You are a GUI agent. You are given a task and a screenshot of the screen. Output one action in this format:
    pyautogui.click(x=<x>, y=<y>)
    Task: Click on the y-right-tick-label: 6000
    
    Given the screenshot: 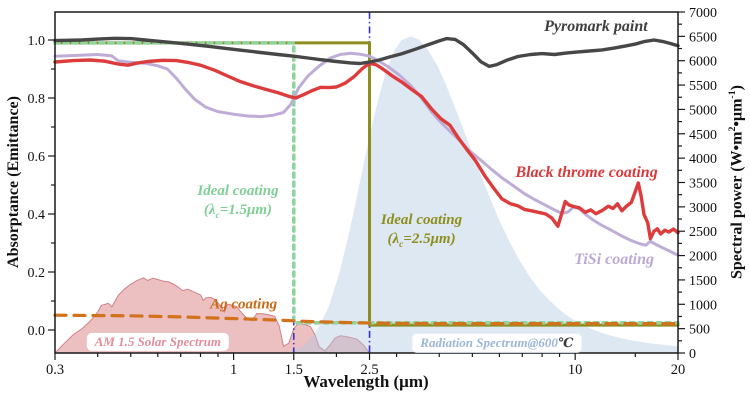 What is the action you would take?
    pyautogui.click(x=703, y=62)
    